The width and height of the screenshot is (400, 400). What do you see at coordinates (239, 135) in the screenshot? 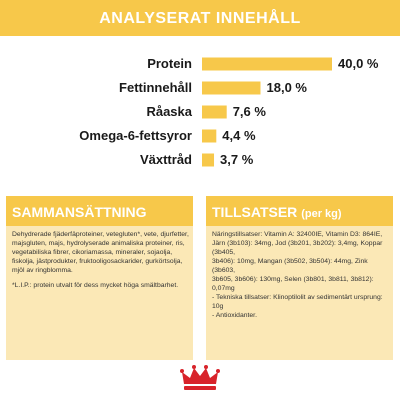
I see `value-label: 4,4 %` at bounding box center [239, 135].